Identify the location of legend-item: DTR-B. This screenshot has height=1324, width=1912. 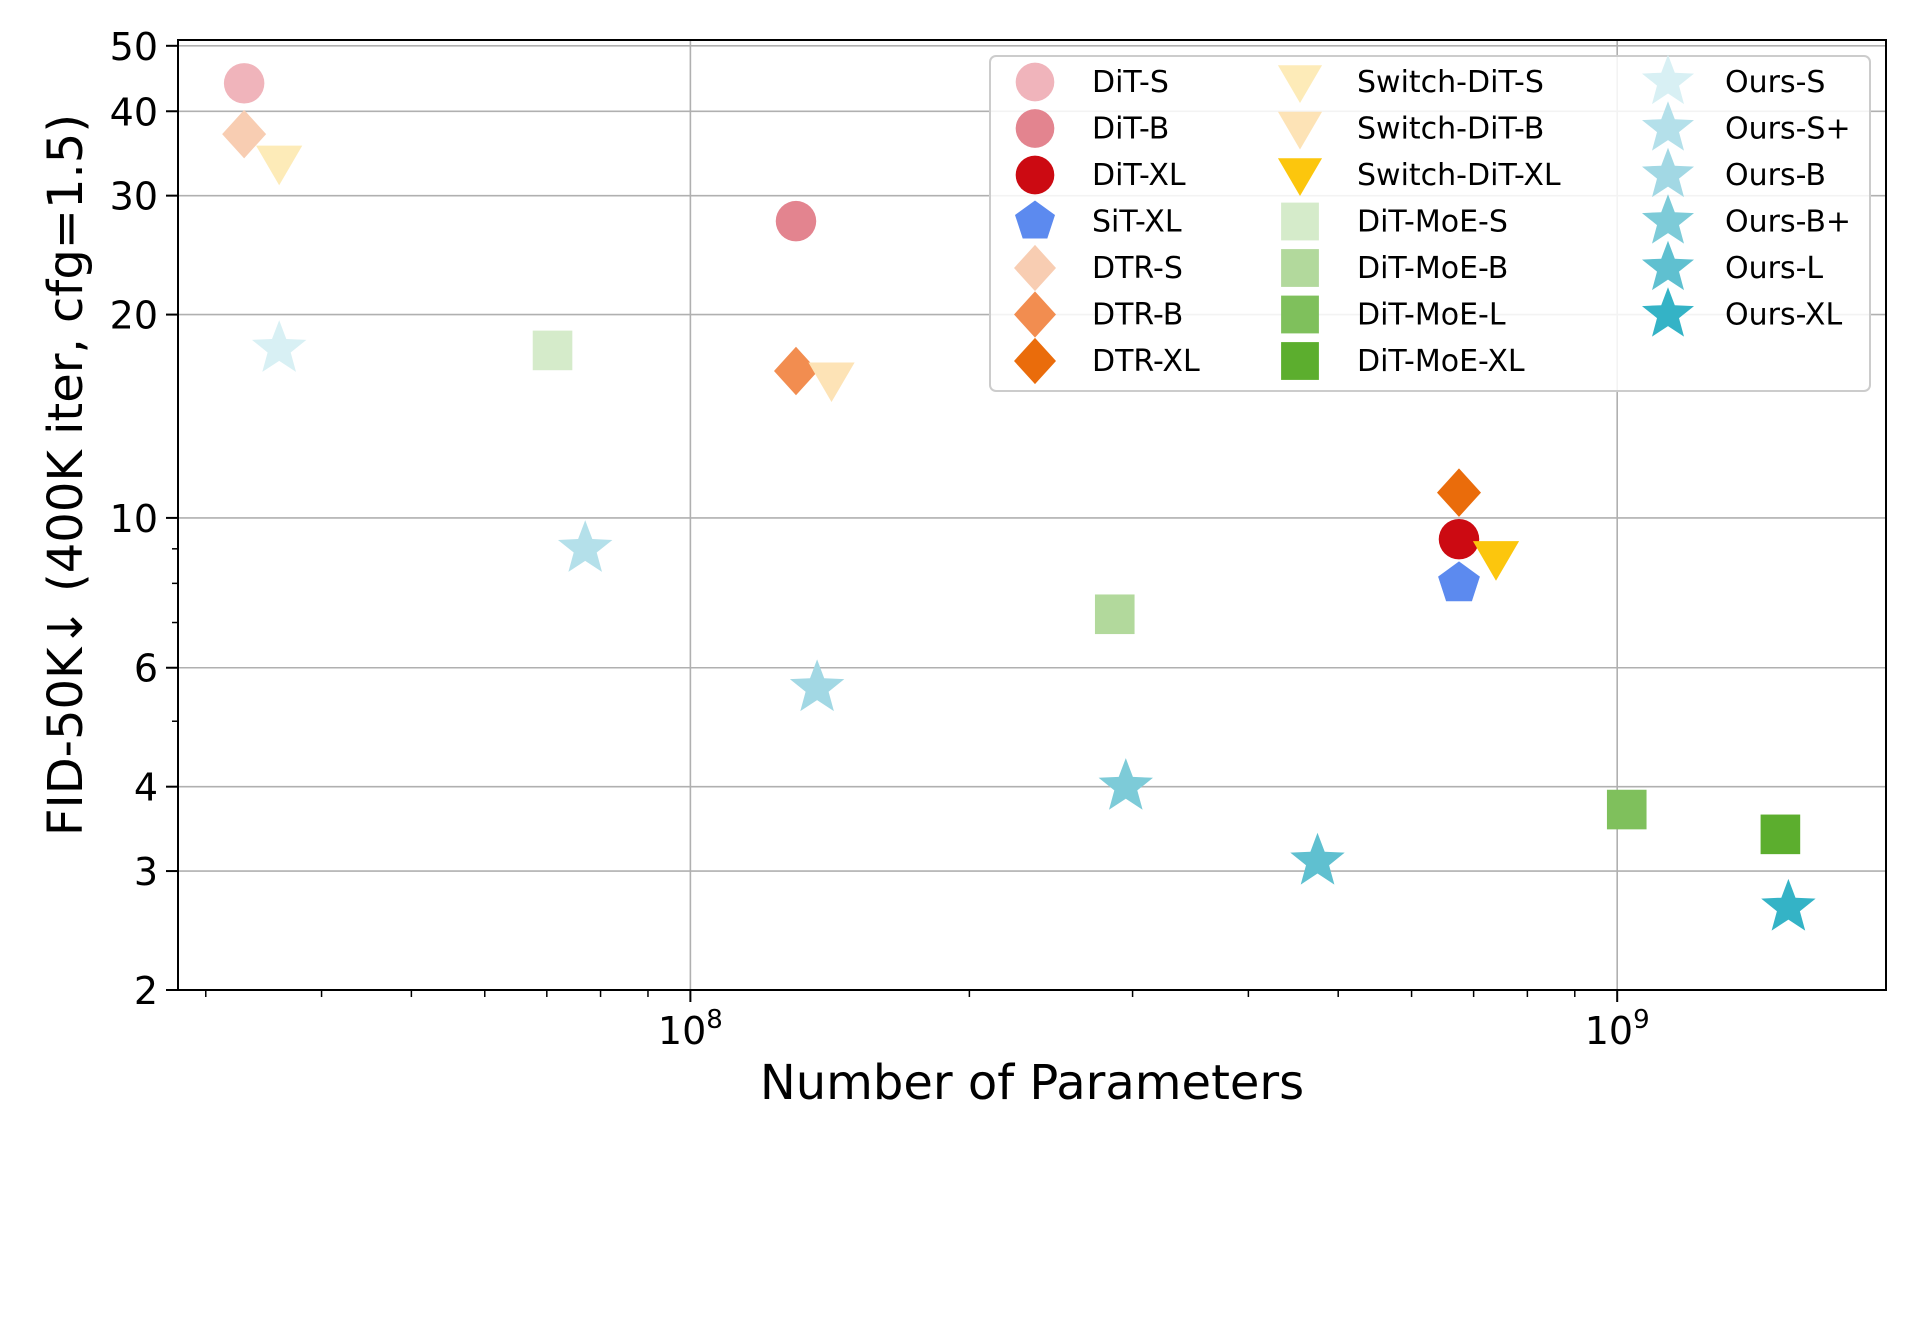
(1098, 314).